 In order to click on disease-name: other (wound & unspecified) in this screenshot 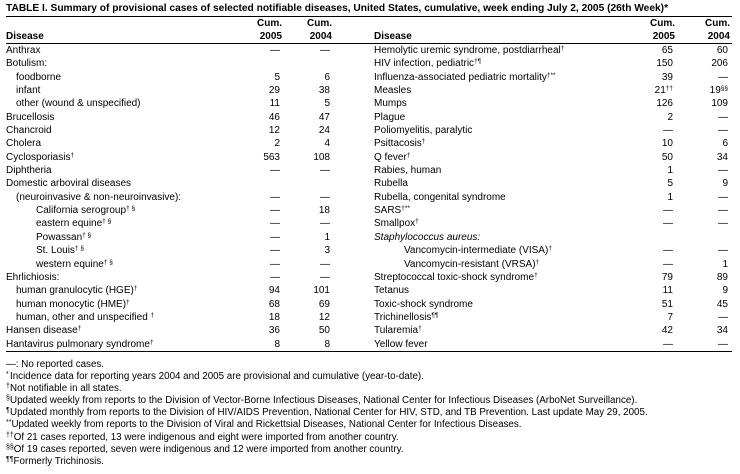, I will do `click(78, 104)`.